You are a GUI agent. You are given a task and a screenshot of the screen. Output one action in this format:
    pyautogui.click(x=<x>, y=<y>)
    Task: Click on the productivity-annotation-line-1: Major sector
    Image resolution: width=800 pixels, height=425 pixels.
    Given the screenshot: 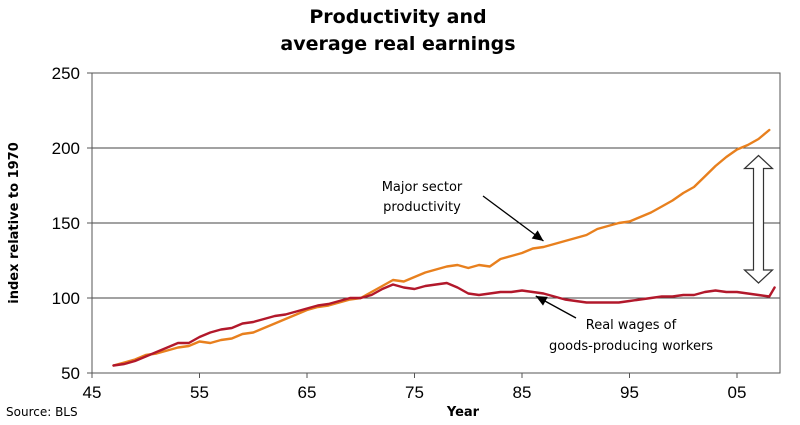 What is the action you would take?
    pyautogui.click(x=422, y=187)
    